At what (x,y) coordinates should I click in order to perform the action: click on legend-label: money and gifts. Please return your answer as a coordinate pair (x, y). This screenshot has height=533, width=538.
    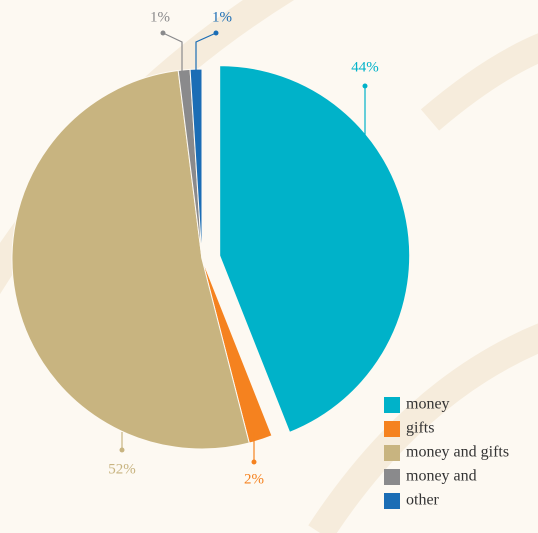
    Looking at the image, I should click on (457, 452).